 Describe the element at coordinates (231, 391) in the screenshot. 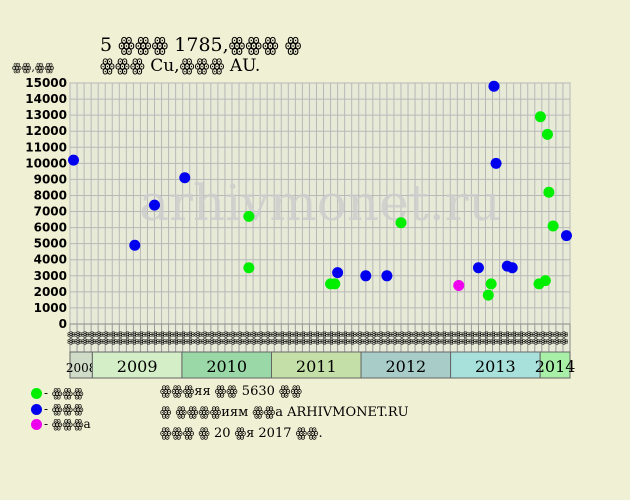

I see `note-average-price: ꙮꙮꙮяя ꙮꙮ 5630 ꙮꙮ` at that location.